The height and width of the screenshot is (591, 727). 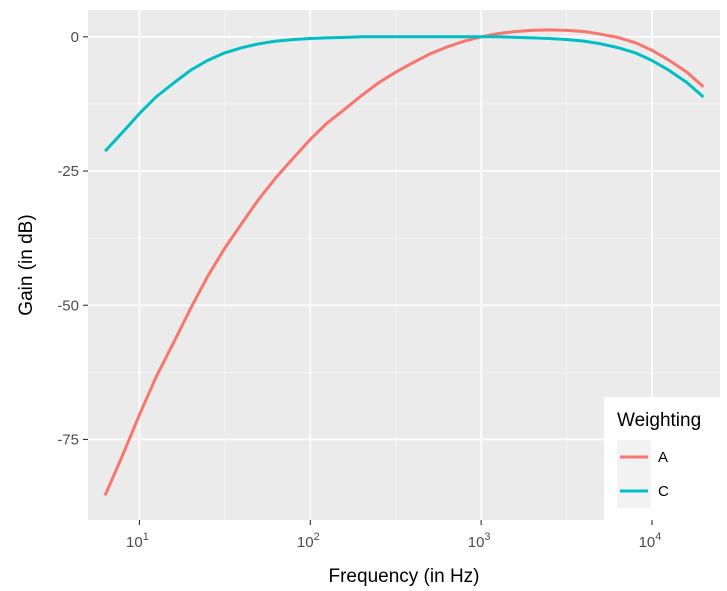 What do you see at coordinates (663, 491) in the screenshot?
I see `legend-label-c: C` at bounding box center [663, 491].